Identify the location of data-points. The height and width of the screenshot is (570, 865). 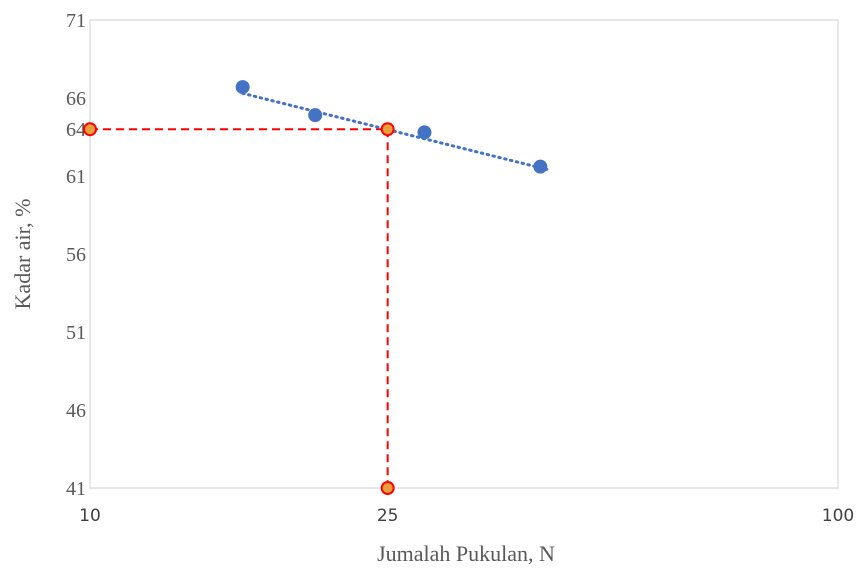
(391, 127).